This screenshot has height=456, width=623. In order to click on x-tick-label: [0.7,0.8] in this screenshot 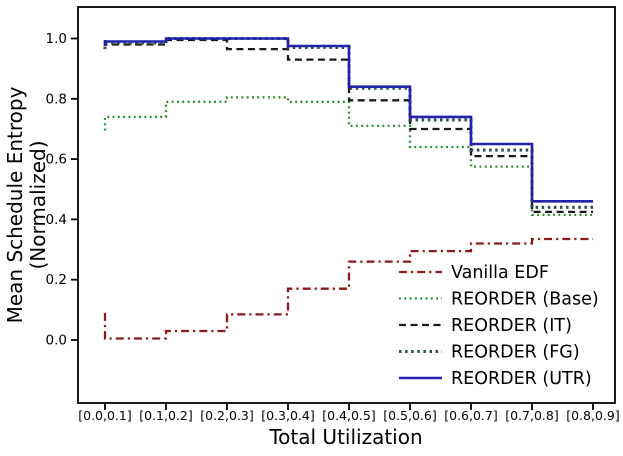, I will do `click(532, 415)`.